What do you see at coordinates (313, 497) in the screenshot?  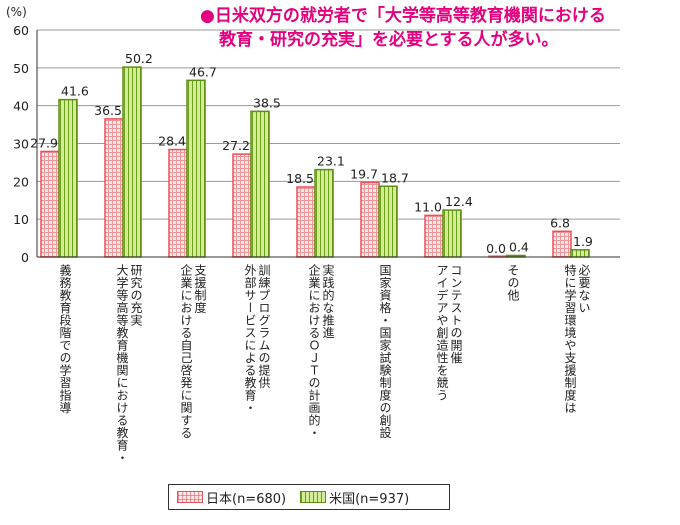 I see `legend-swatch-usa` at bounding box center [313, 497].